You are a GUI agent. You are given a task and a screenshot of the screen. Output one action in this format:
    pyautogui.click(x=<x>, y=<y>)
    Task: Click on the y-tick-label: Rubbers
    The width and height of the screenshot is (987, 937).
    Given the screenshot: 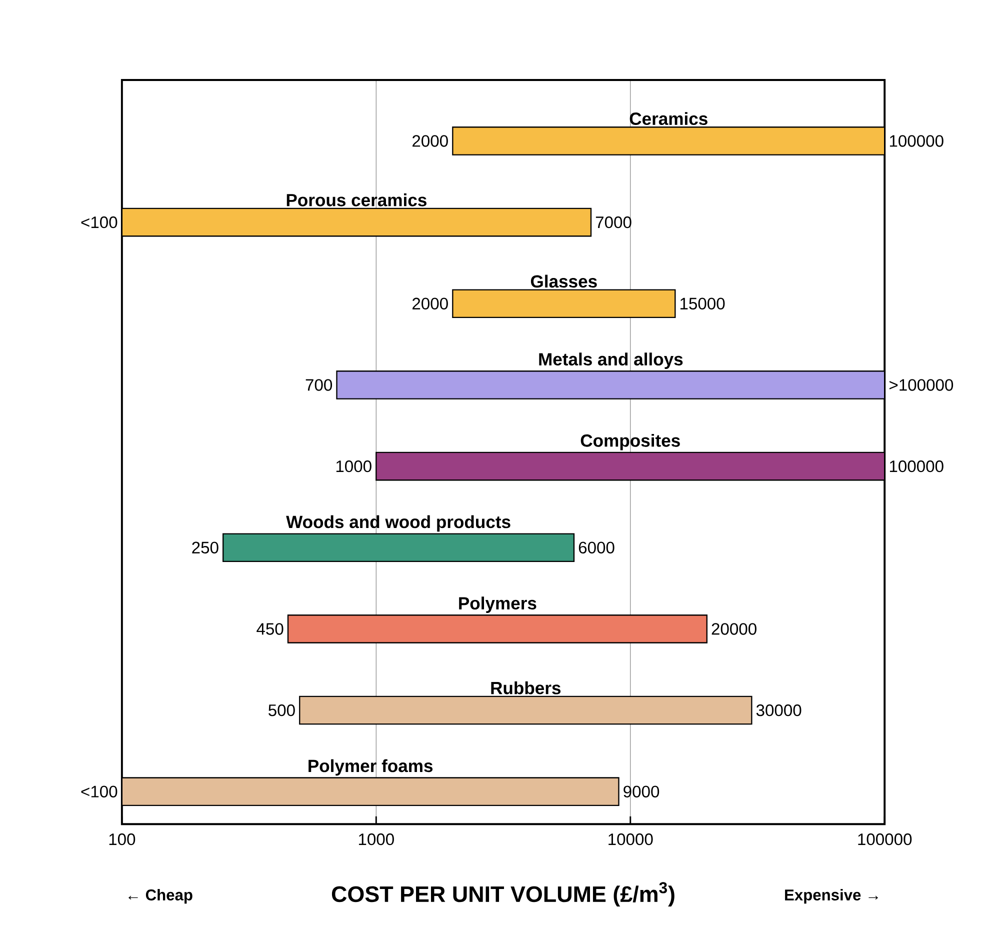 What is the action you would take?
    pyautogui.click(x=526, y=687)
    